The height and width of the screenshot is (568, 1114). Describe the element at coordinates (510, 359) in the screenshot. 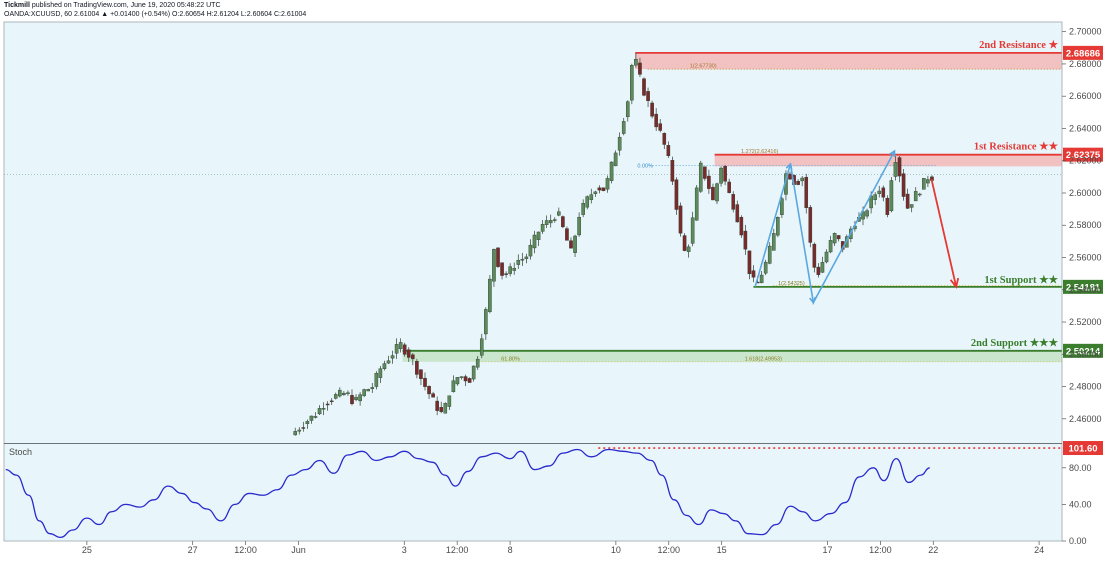

I see `support-2-fib-left-label: 61.80%` at that location.